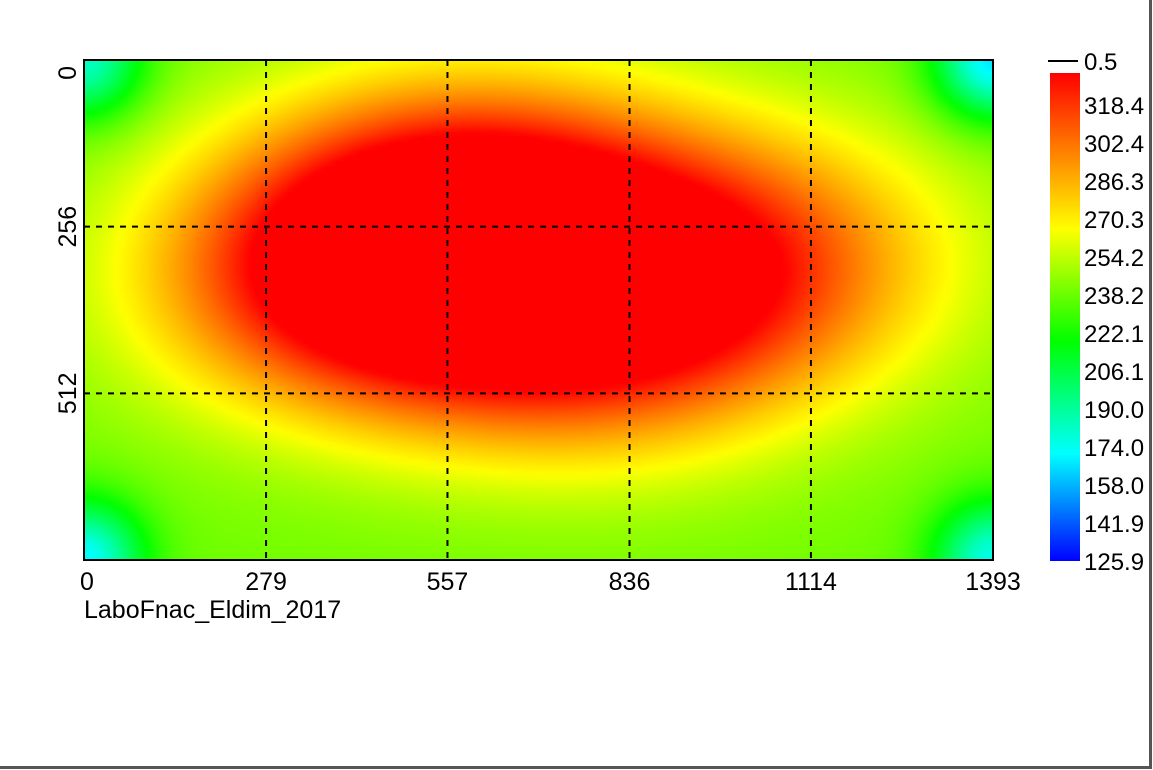 The image size is (1153, 770). What do you see at coordinates (1114, 486) in the screenshot?
I see `colorbar-label: 158.0` at bounding box center [1114, 486].